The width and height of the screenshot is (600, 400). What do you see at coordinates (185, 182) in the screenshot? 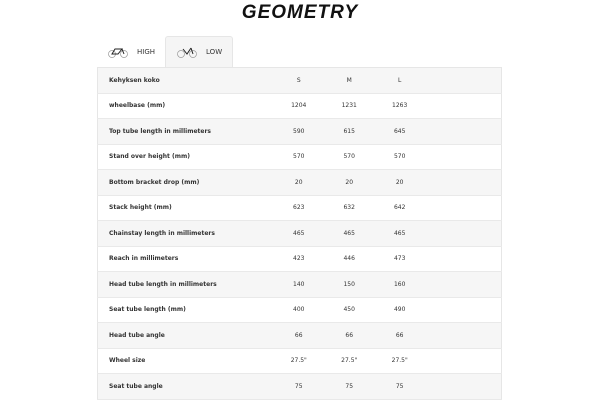
I see `row-label: Bottom bracket drop (mm)` at bounding box center [185, 182].